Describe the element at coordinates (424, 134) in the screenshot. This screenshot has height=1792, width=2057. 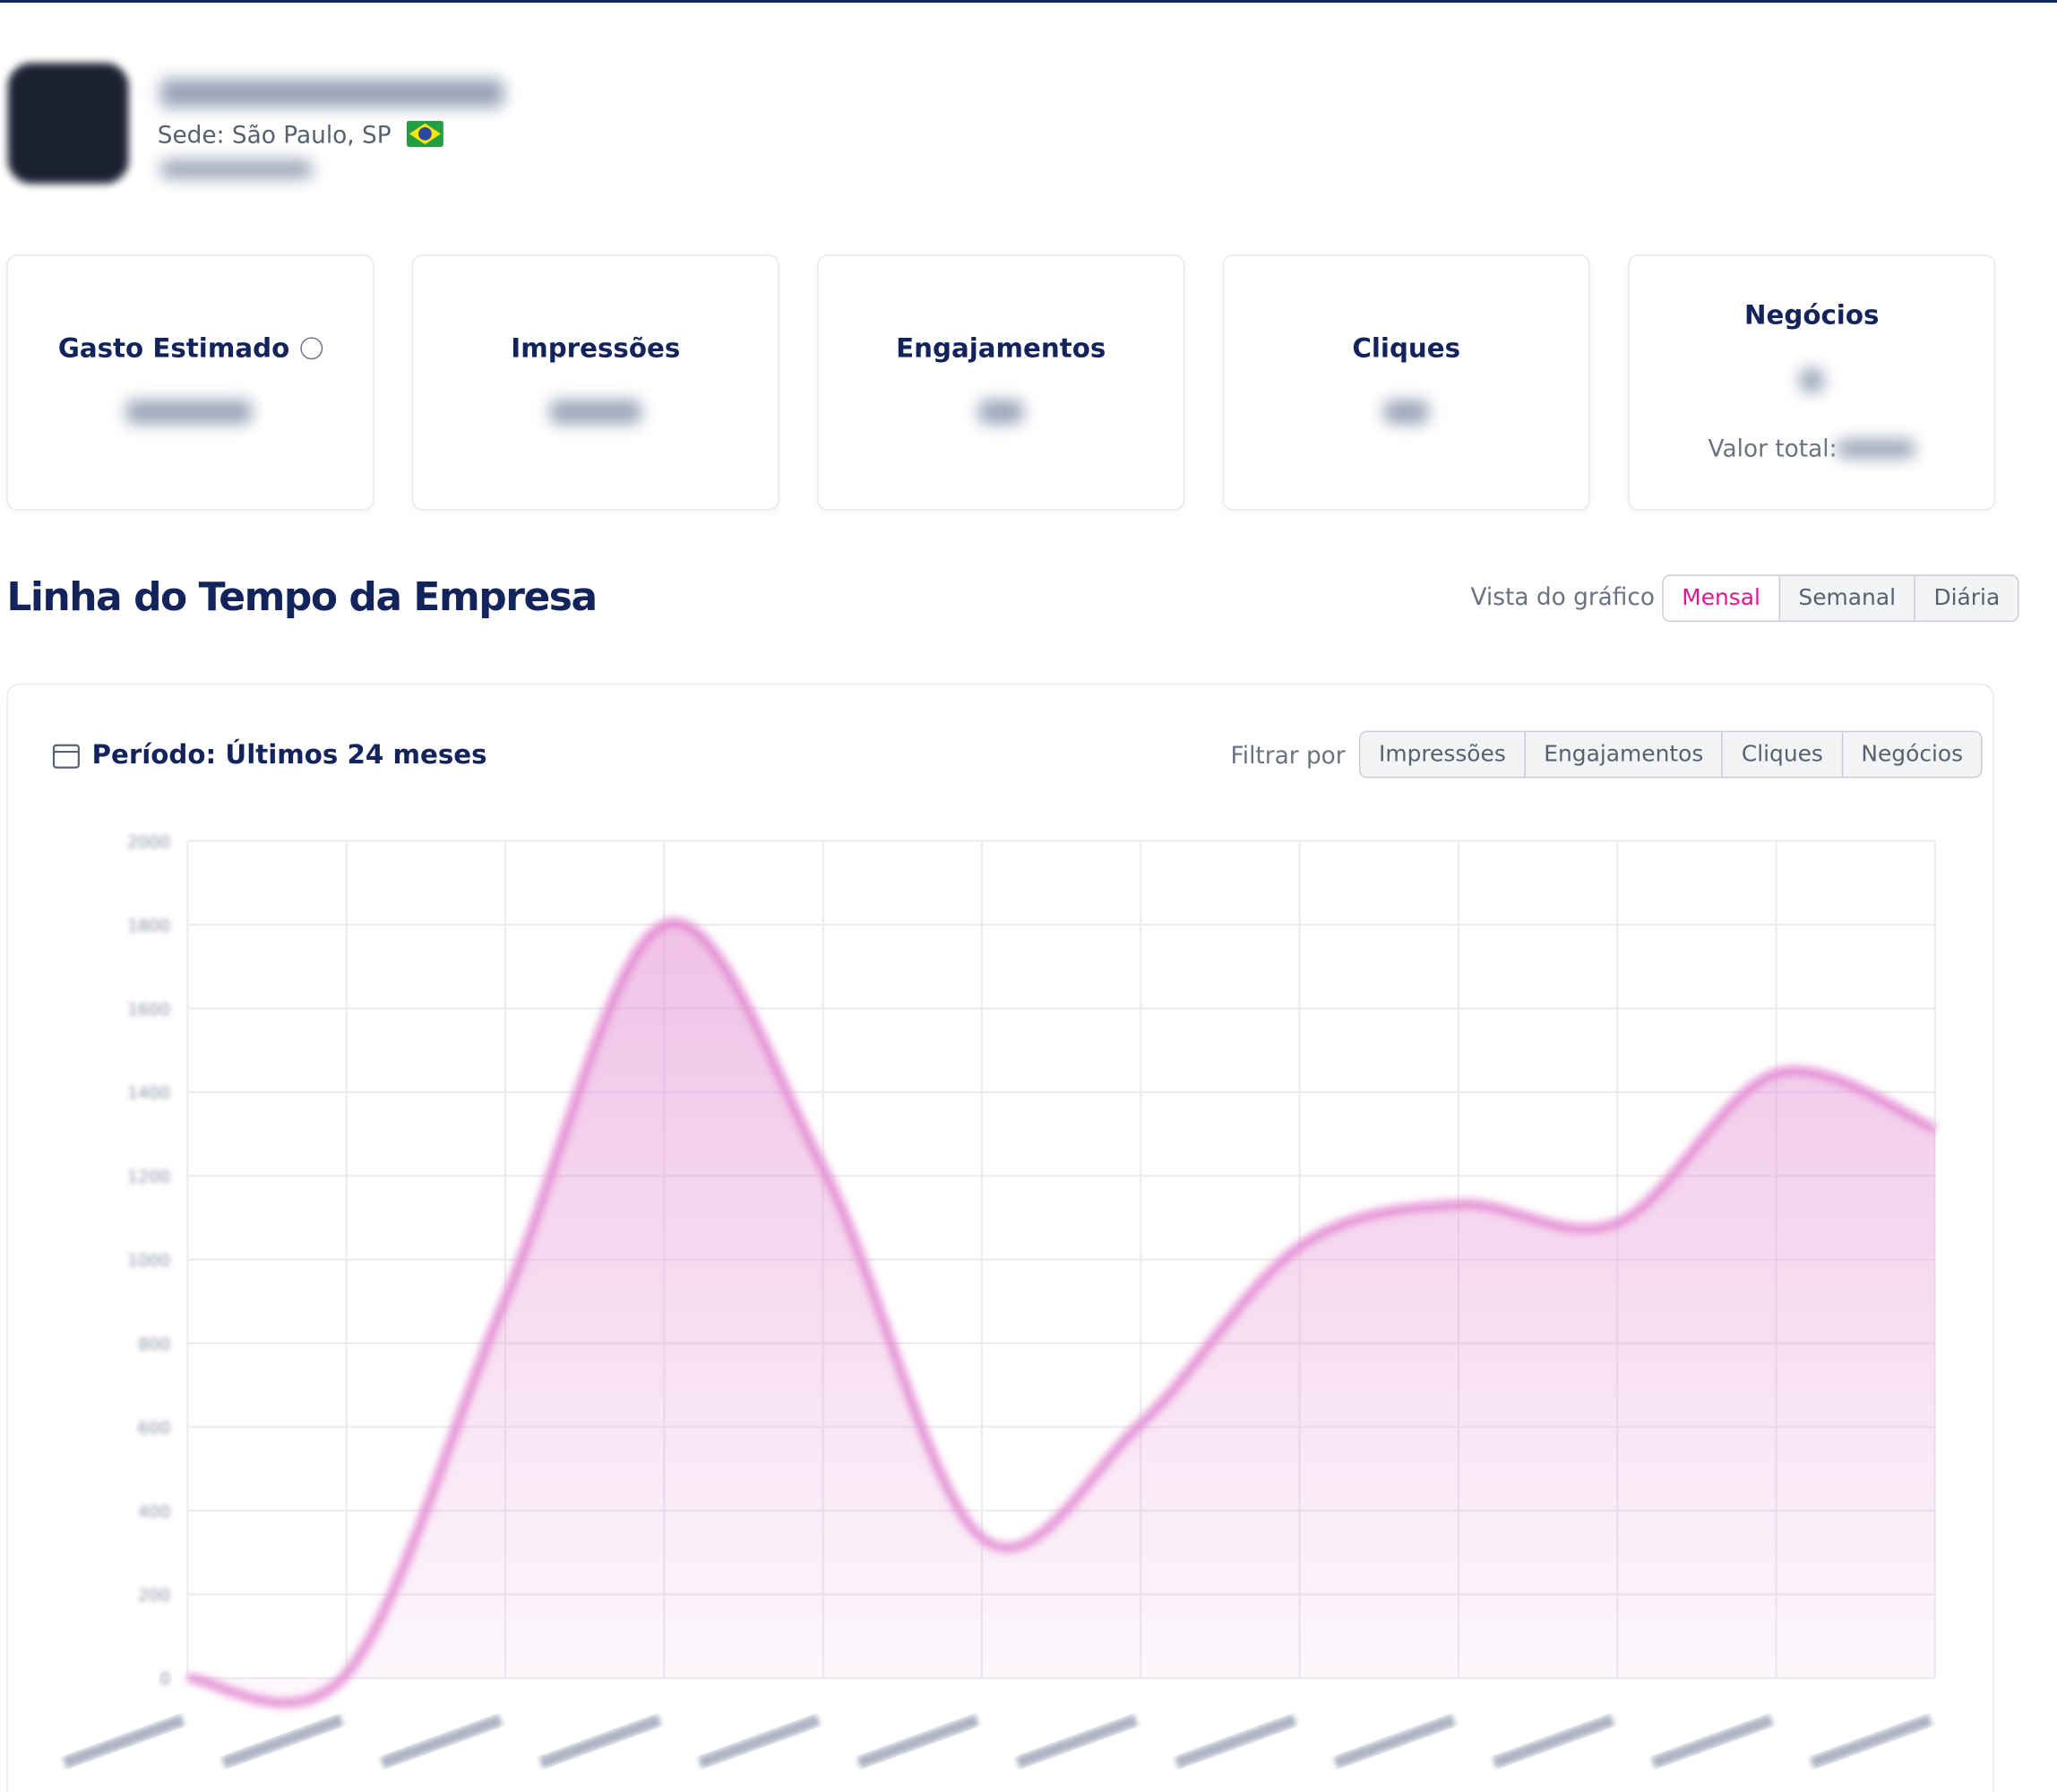
I see `flag` at that location.